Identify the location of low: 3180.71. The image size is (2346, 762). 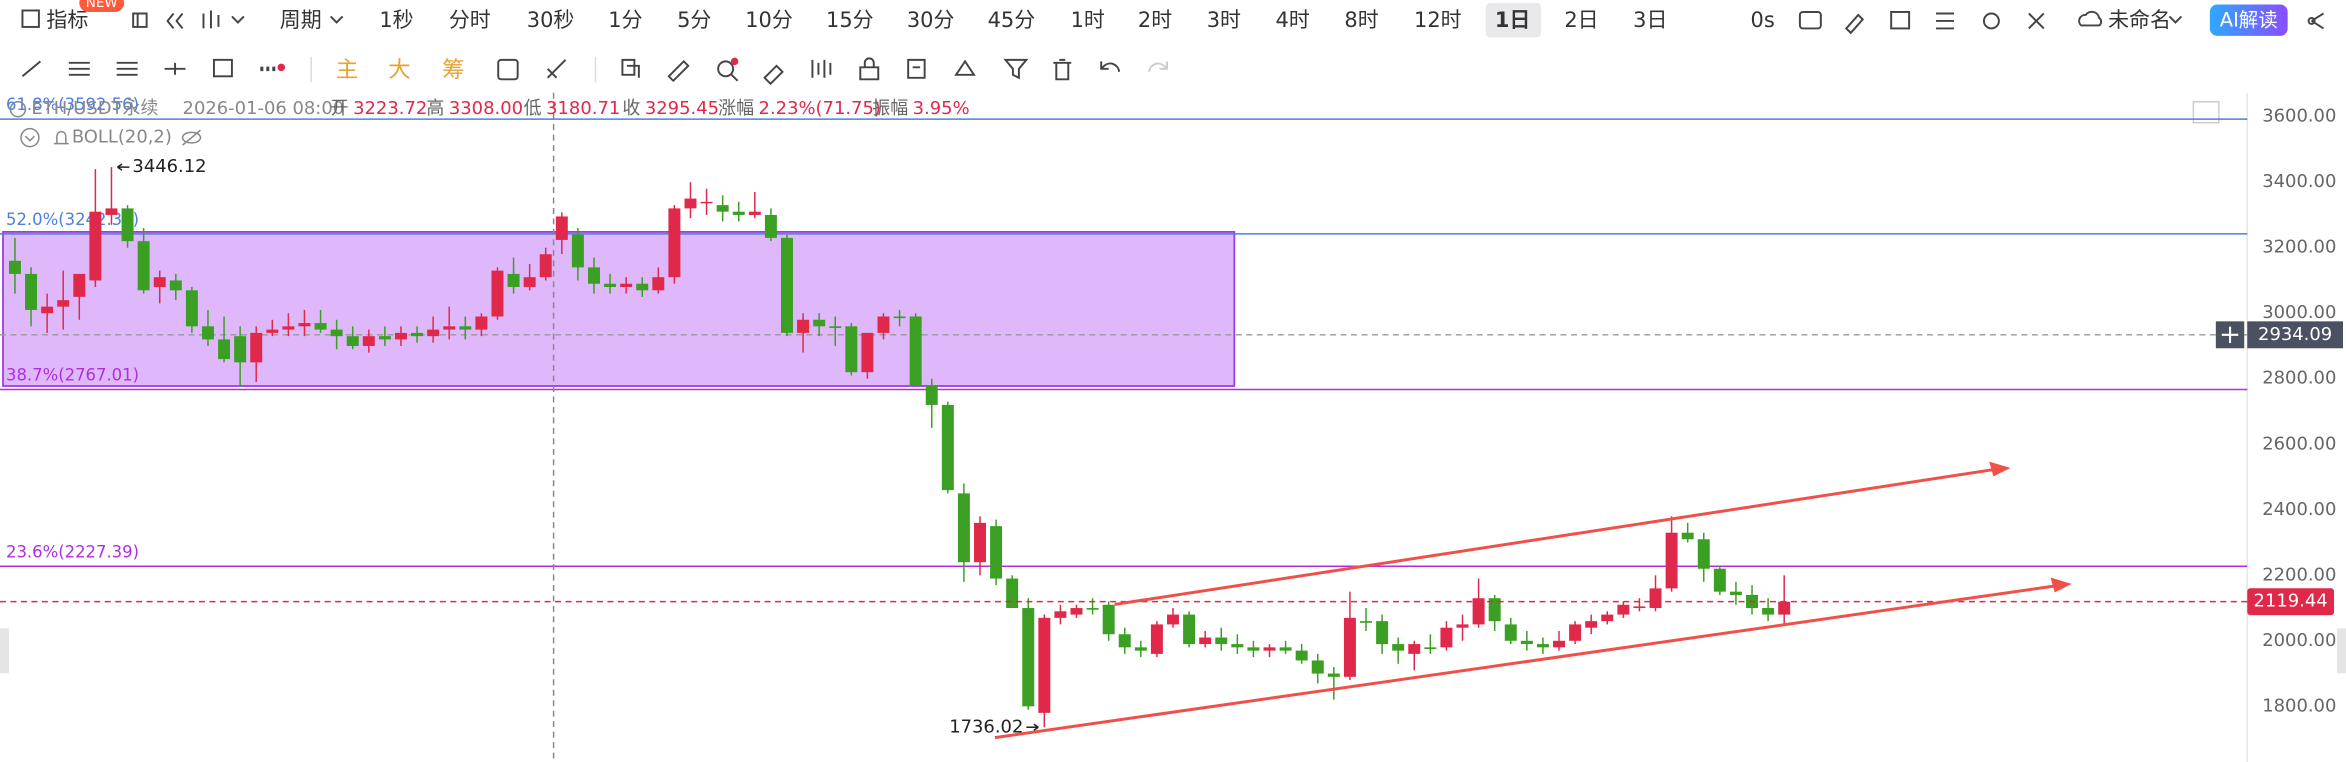
(583, 108).